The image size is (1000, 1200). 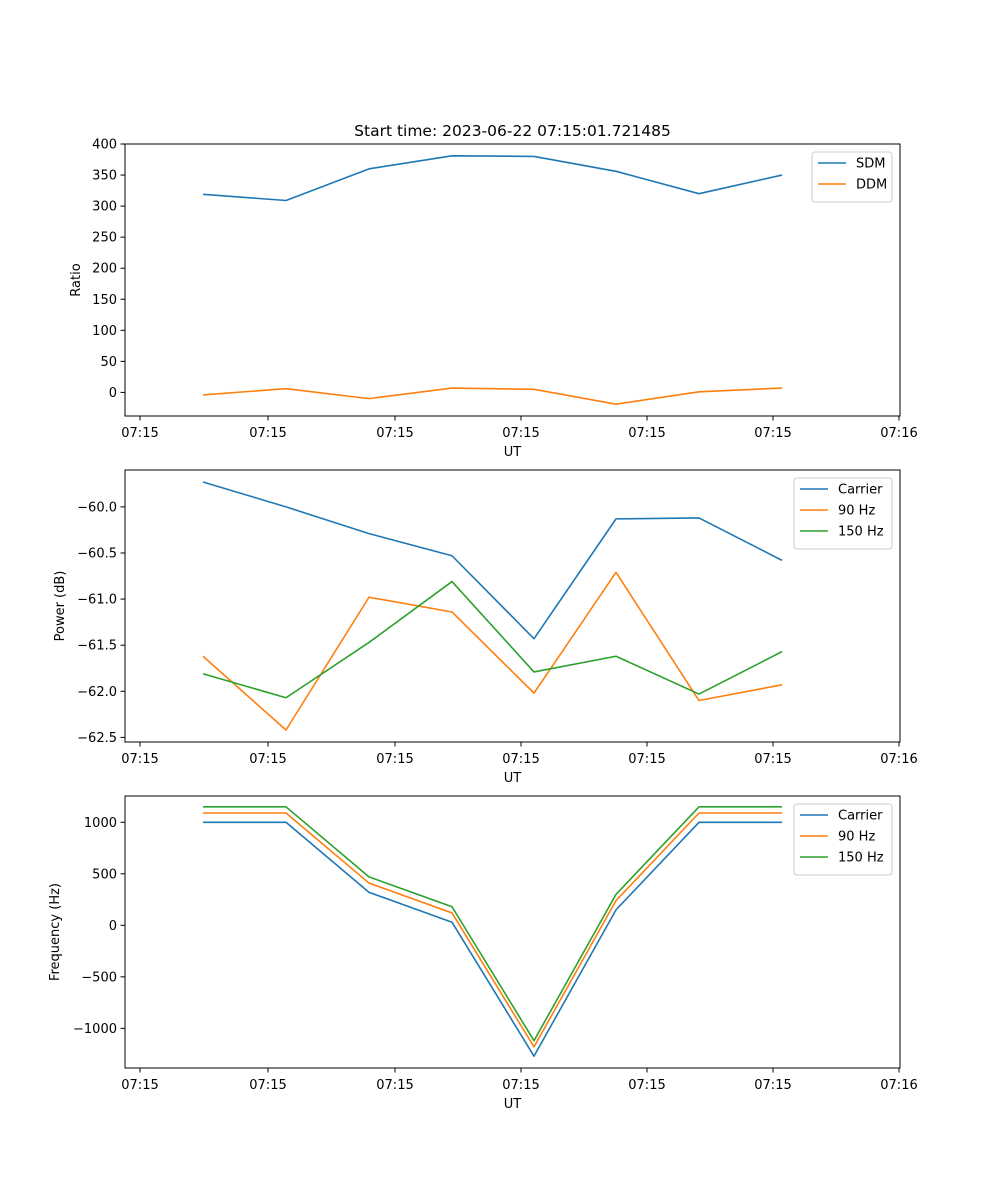 I want to click on y-tick-label: 1000, so click(x=100, y=823).